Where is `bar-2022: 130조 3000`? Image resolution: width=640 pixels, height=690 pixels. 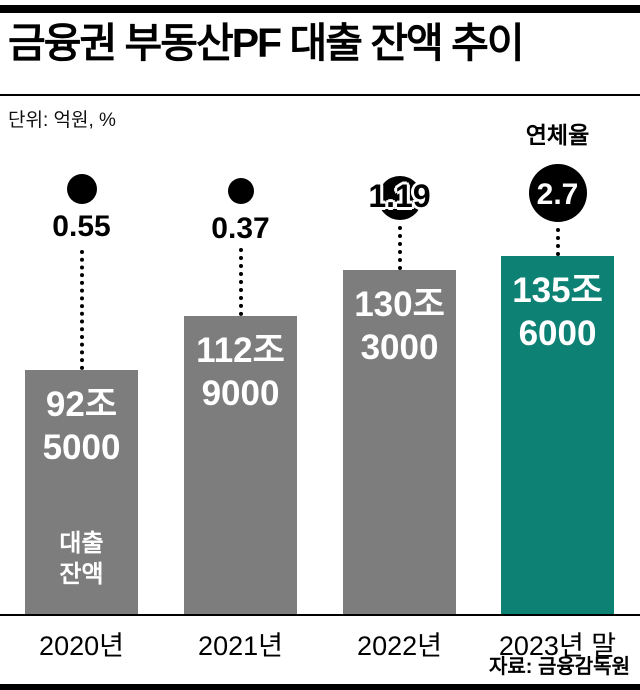
bar-2022: 130조 3000 is located at coordinates (399, 443).